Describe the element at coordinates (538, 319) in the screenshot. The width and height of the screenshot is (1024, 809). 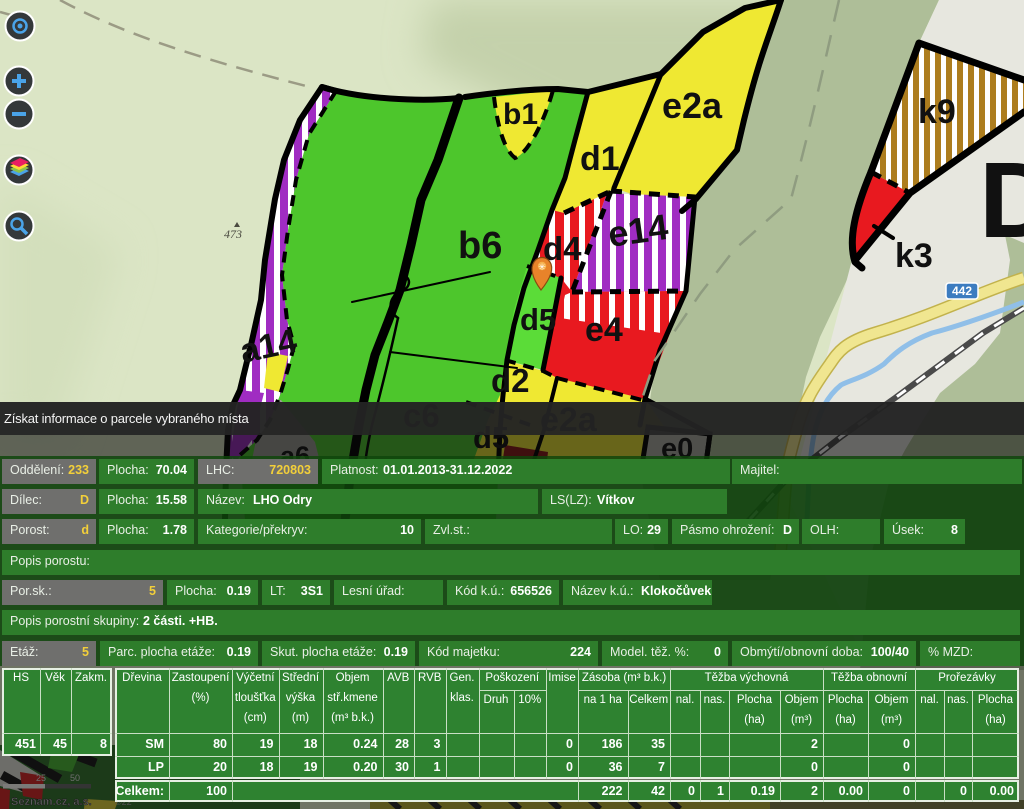
I see `svg-text: d5` at that location.